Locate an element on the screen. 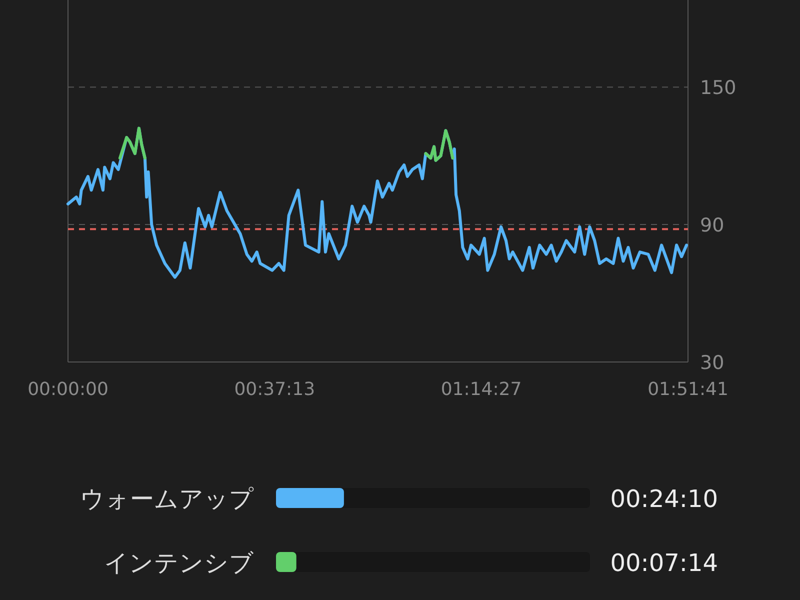 The image size is (800, 600). x-tick-label: 00:37:13 is located at coordinates (275, 389).